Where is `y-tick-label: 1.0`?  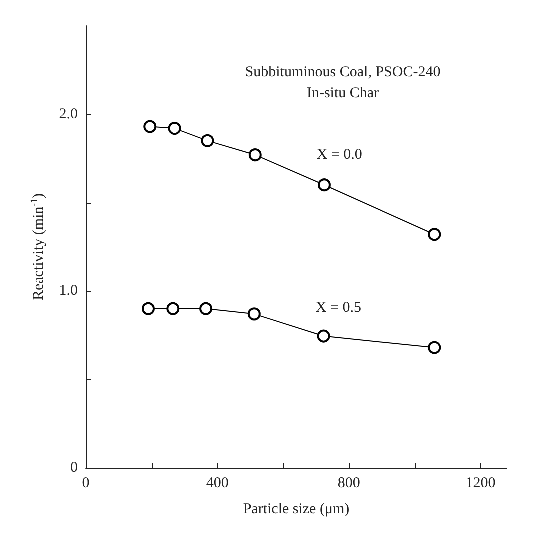 y-tick-label: 1.0 is located at coordinates (68, 291).